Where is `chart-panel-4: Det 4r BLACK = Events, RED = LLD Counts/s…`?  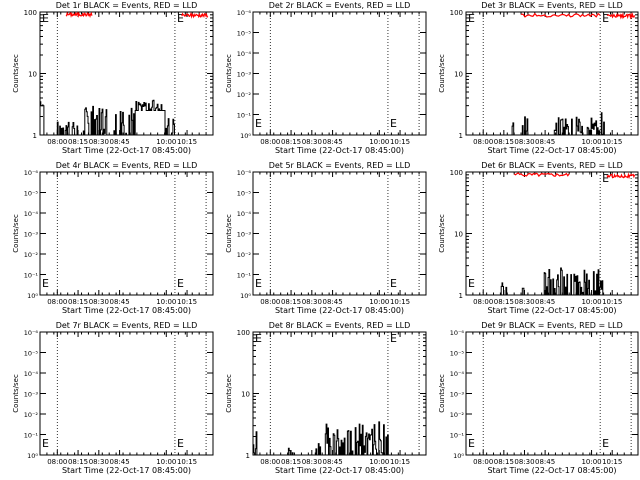 chart-panel-4: Det 4r BLACK = Events, RED = LLD Counts/s… is located at coordinates (113, 238).